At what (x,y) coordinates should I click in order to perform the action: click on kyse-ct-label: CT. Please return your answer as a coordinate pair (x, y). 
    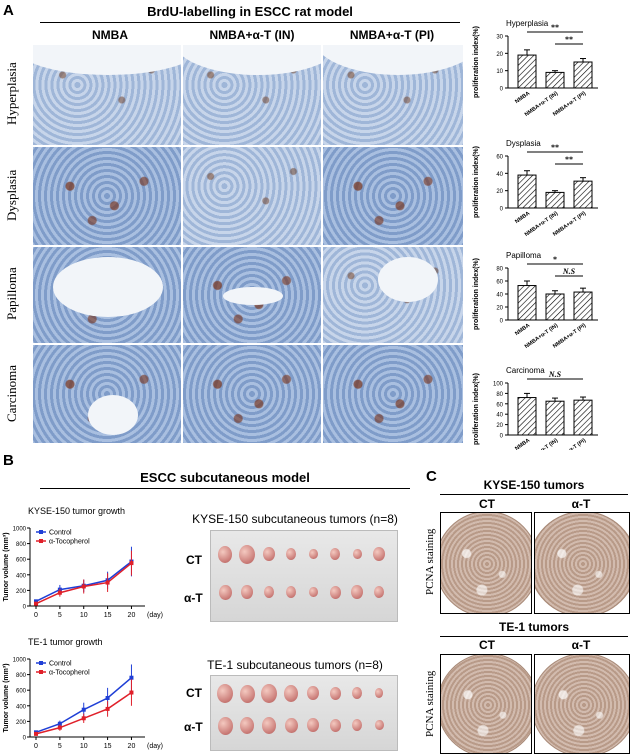
    Looking at the image, I should click on (487, 504).